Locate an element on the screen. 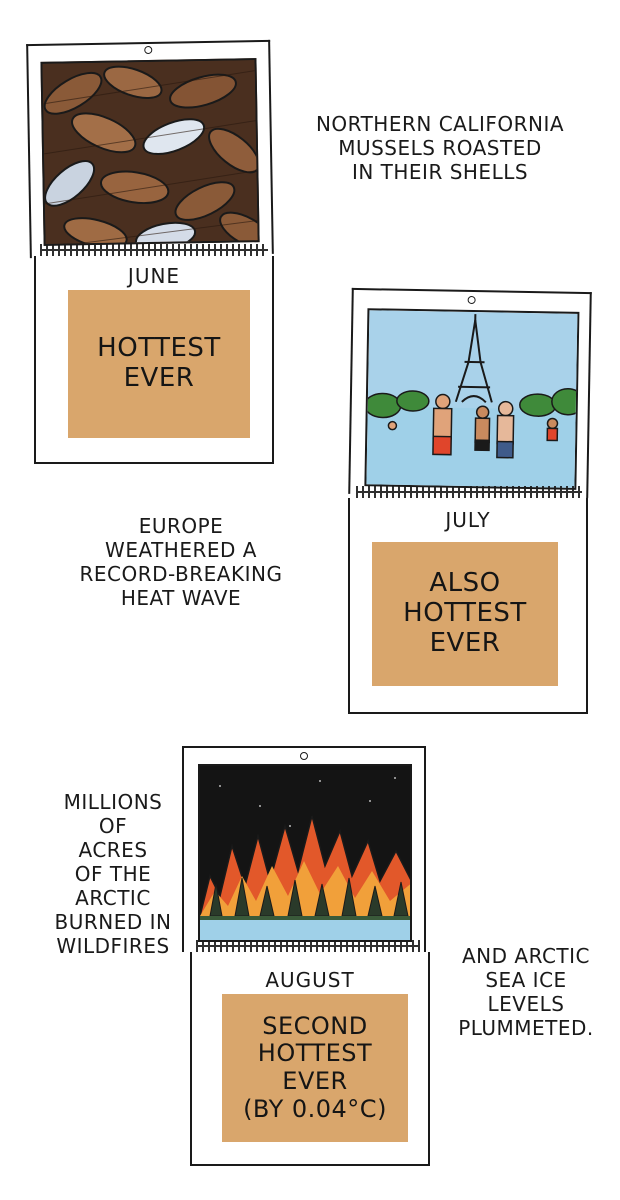 The height and width of the screenshot is (1200, 620). july-calendar-top is located at coordinates (470, 393).